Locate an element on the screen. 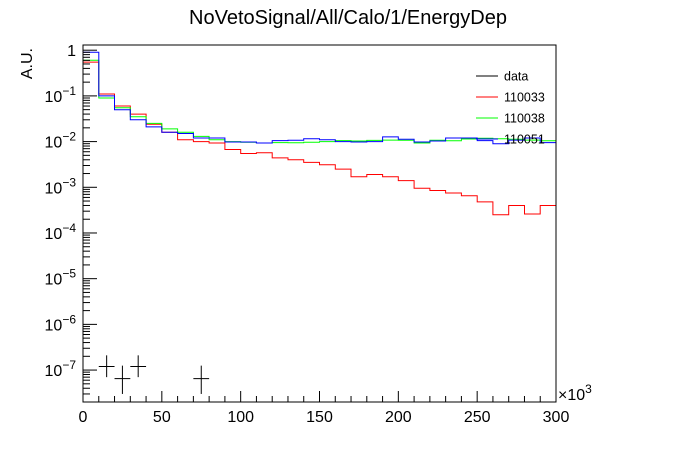  x-axis-multiplier: ×10³ is located at coordinates (575, 393).